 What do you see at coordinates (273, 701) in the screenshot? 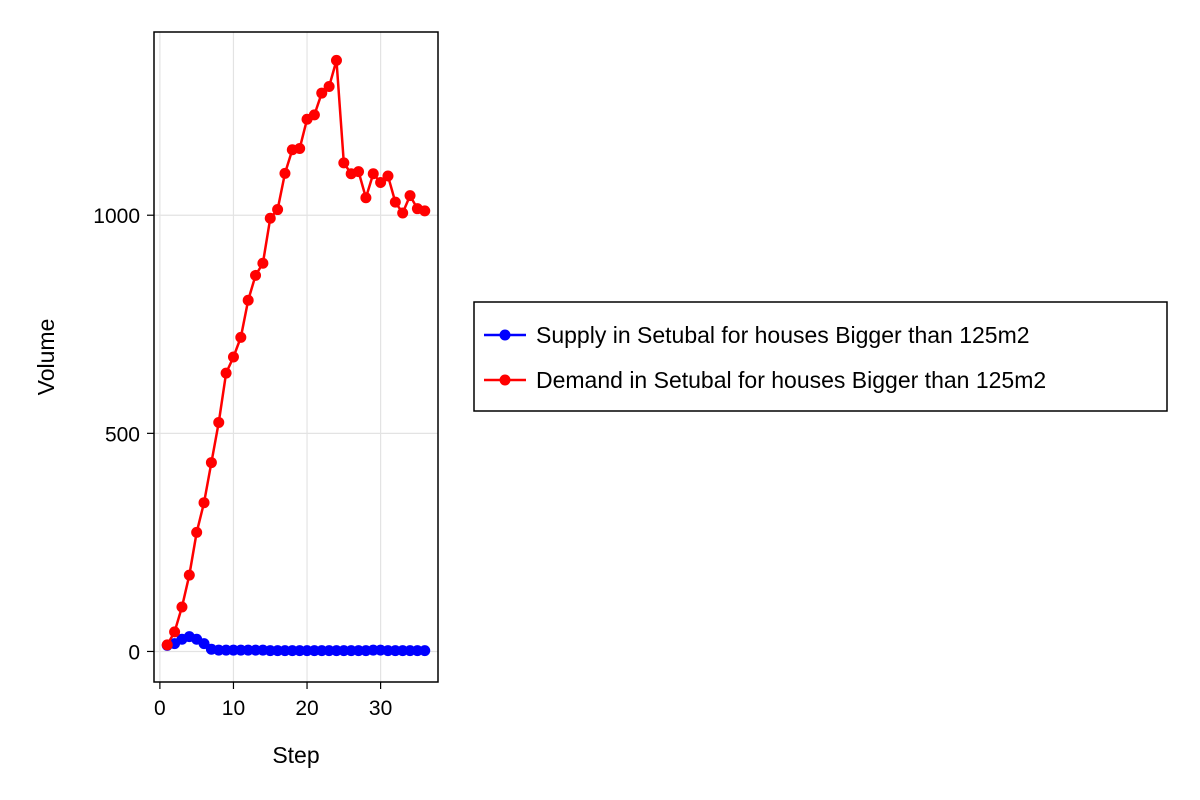
I see `x-axis: 0 10 20 30` at bounding box center [273, 701].